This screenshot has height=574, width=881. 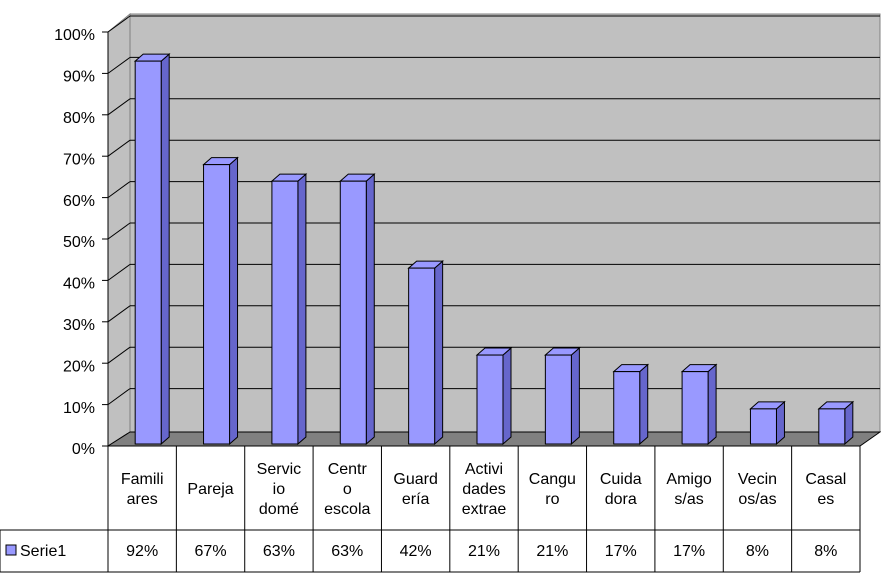 What do you see at coordinates (825, 499) in the screenshot?
I see `x-tick-label: es` at bounding box center [825, 499].